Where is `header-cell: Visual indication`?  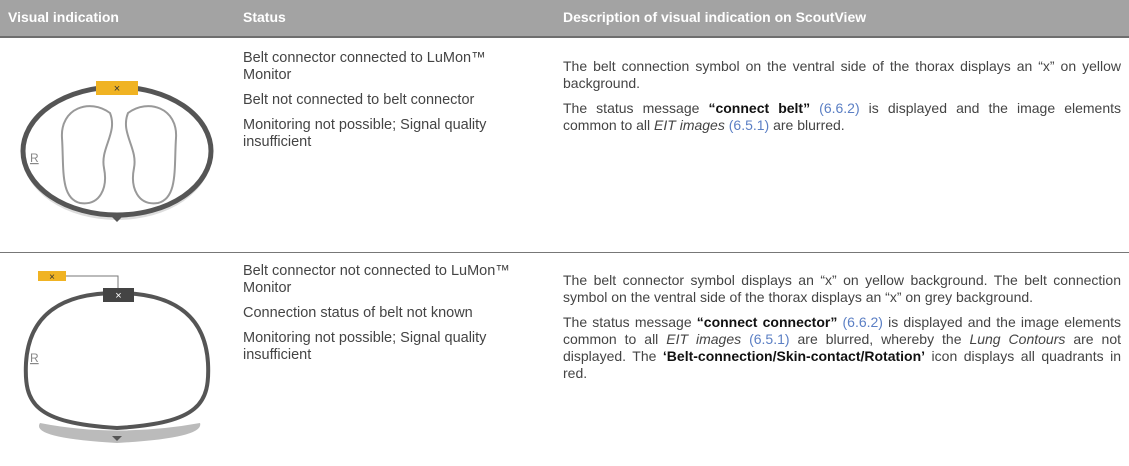 header-cell: Visual indication is located at coordinates (63, 17).